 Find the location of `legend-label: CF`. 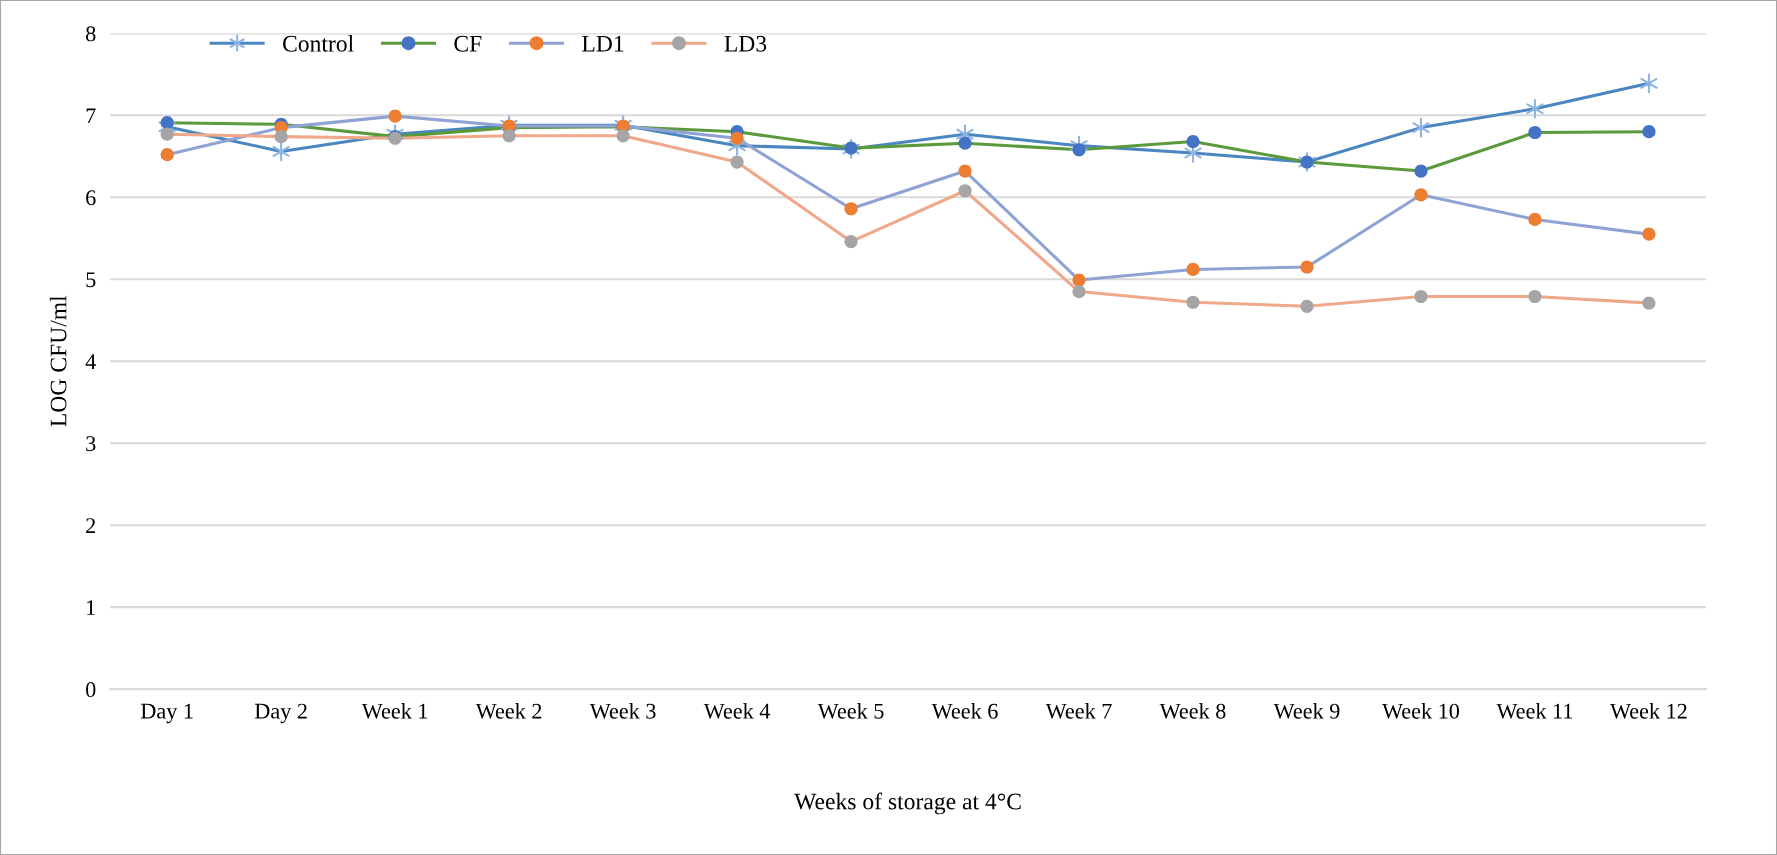

legend-label: CF is located at coordinates (468, 43).